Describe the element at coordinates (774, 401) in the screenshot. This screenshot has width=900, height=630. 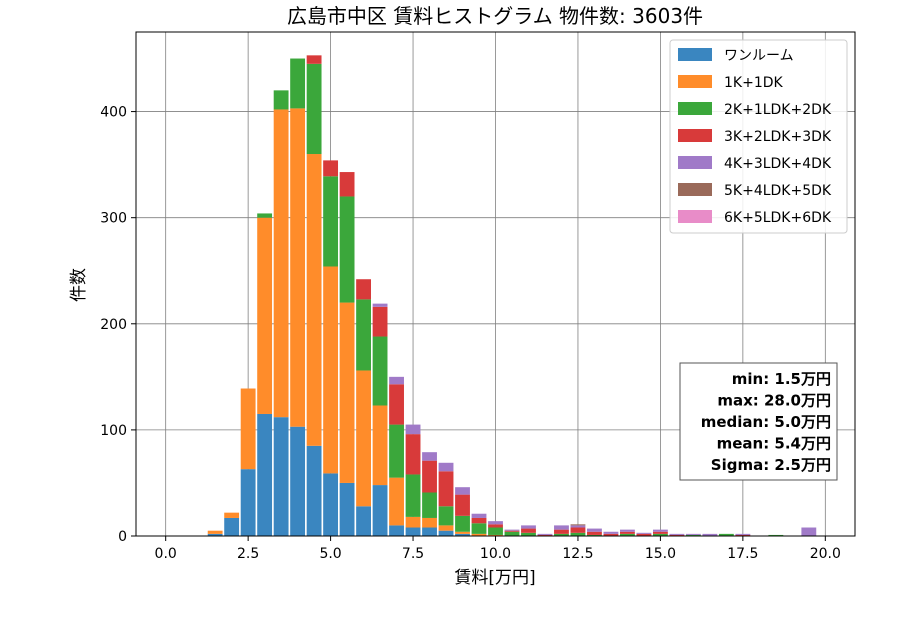
I see `stats-line: max: 28.0万円` at that location.